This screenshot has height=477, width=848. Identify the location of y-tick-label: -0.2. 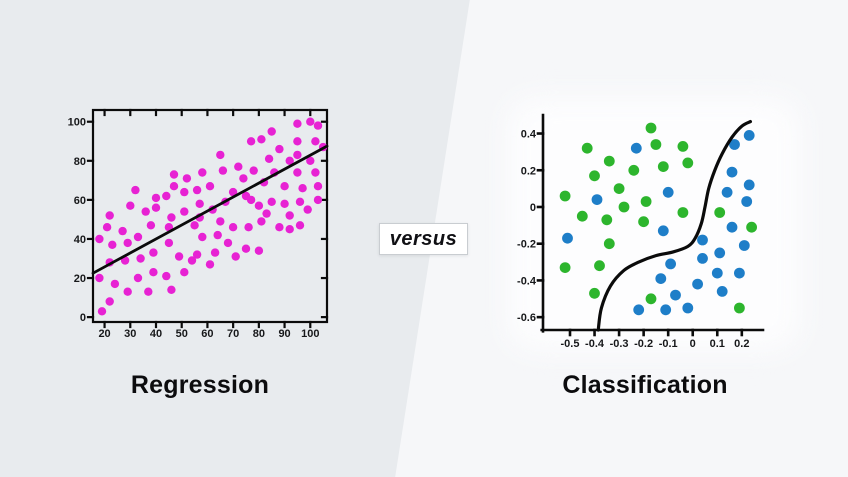
(526, 245).